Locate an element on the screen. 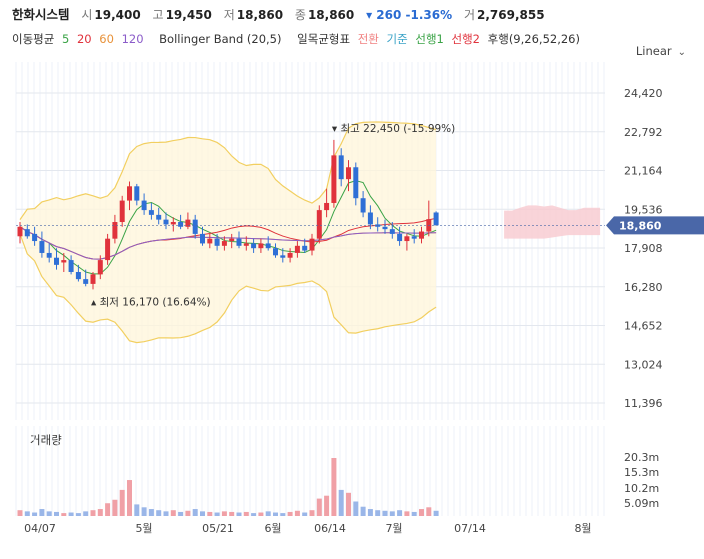 The width and height of the screenshot is (704, 559). y-tick-label: 17,908 is located at coordinates (643, 248).